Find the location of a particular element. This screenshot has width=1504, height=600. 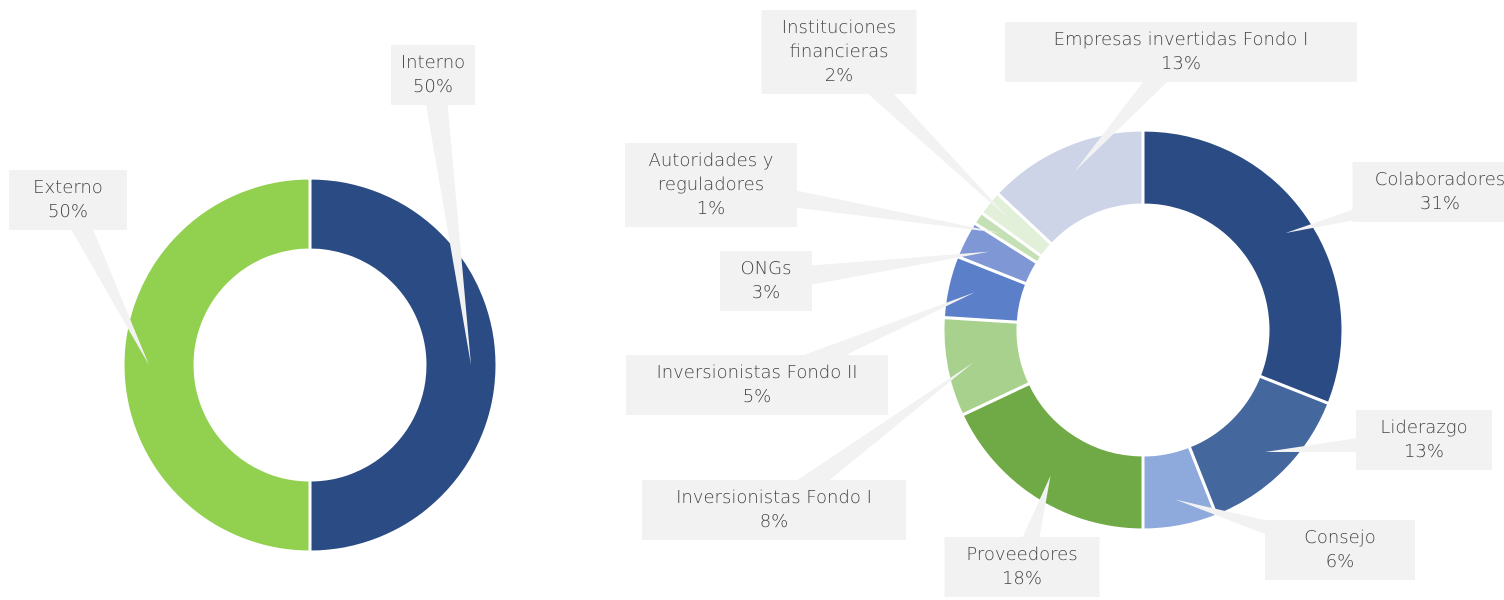

data-label: Externo 50% is located at coordinates (68, 200).